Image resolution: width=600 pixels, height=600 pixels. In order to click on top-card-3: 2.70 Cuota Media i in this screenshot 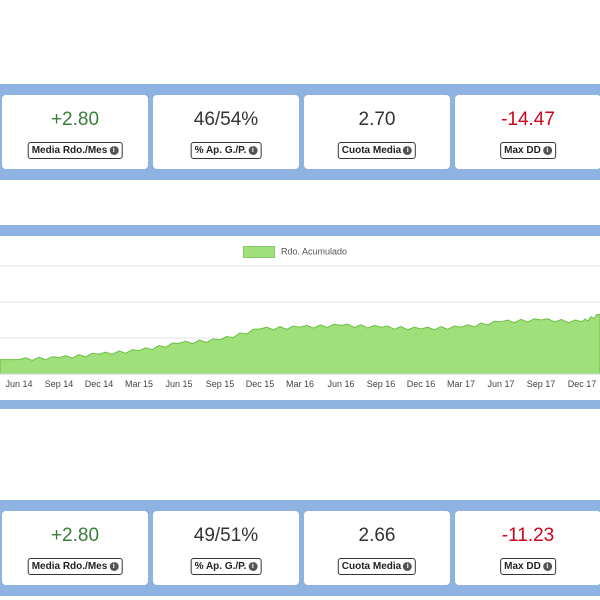, I will do `click(377, 132)`.